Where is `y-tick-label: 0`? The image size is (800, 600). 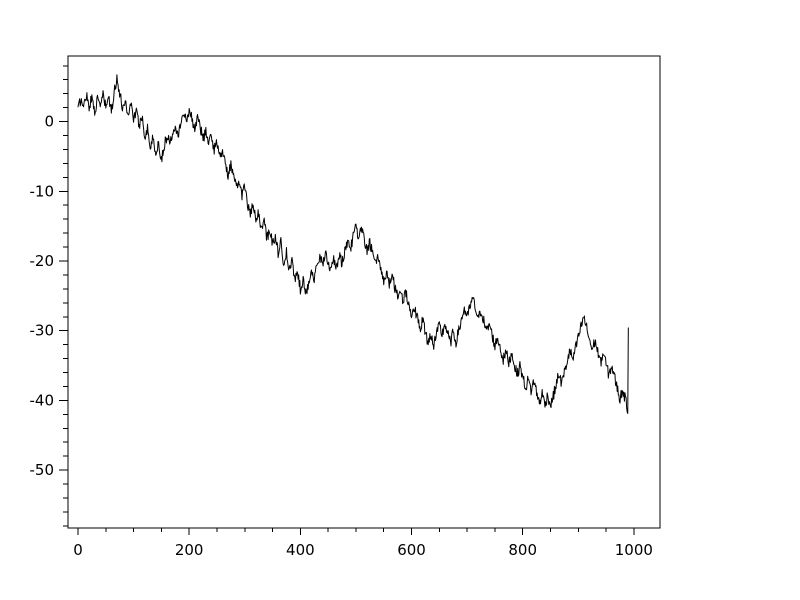
y-tick-label: 0 is located at coordinates (49, 122).